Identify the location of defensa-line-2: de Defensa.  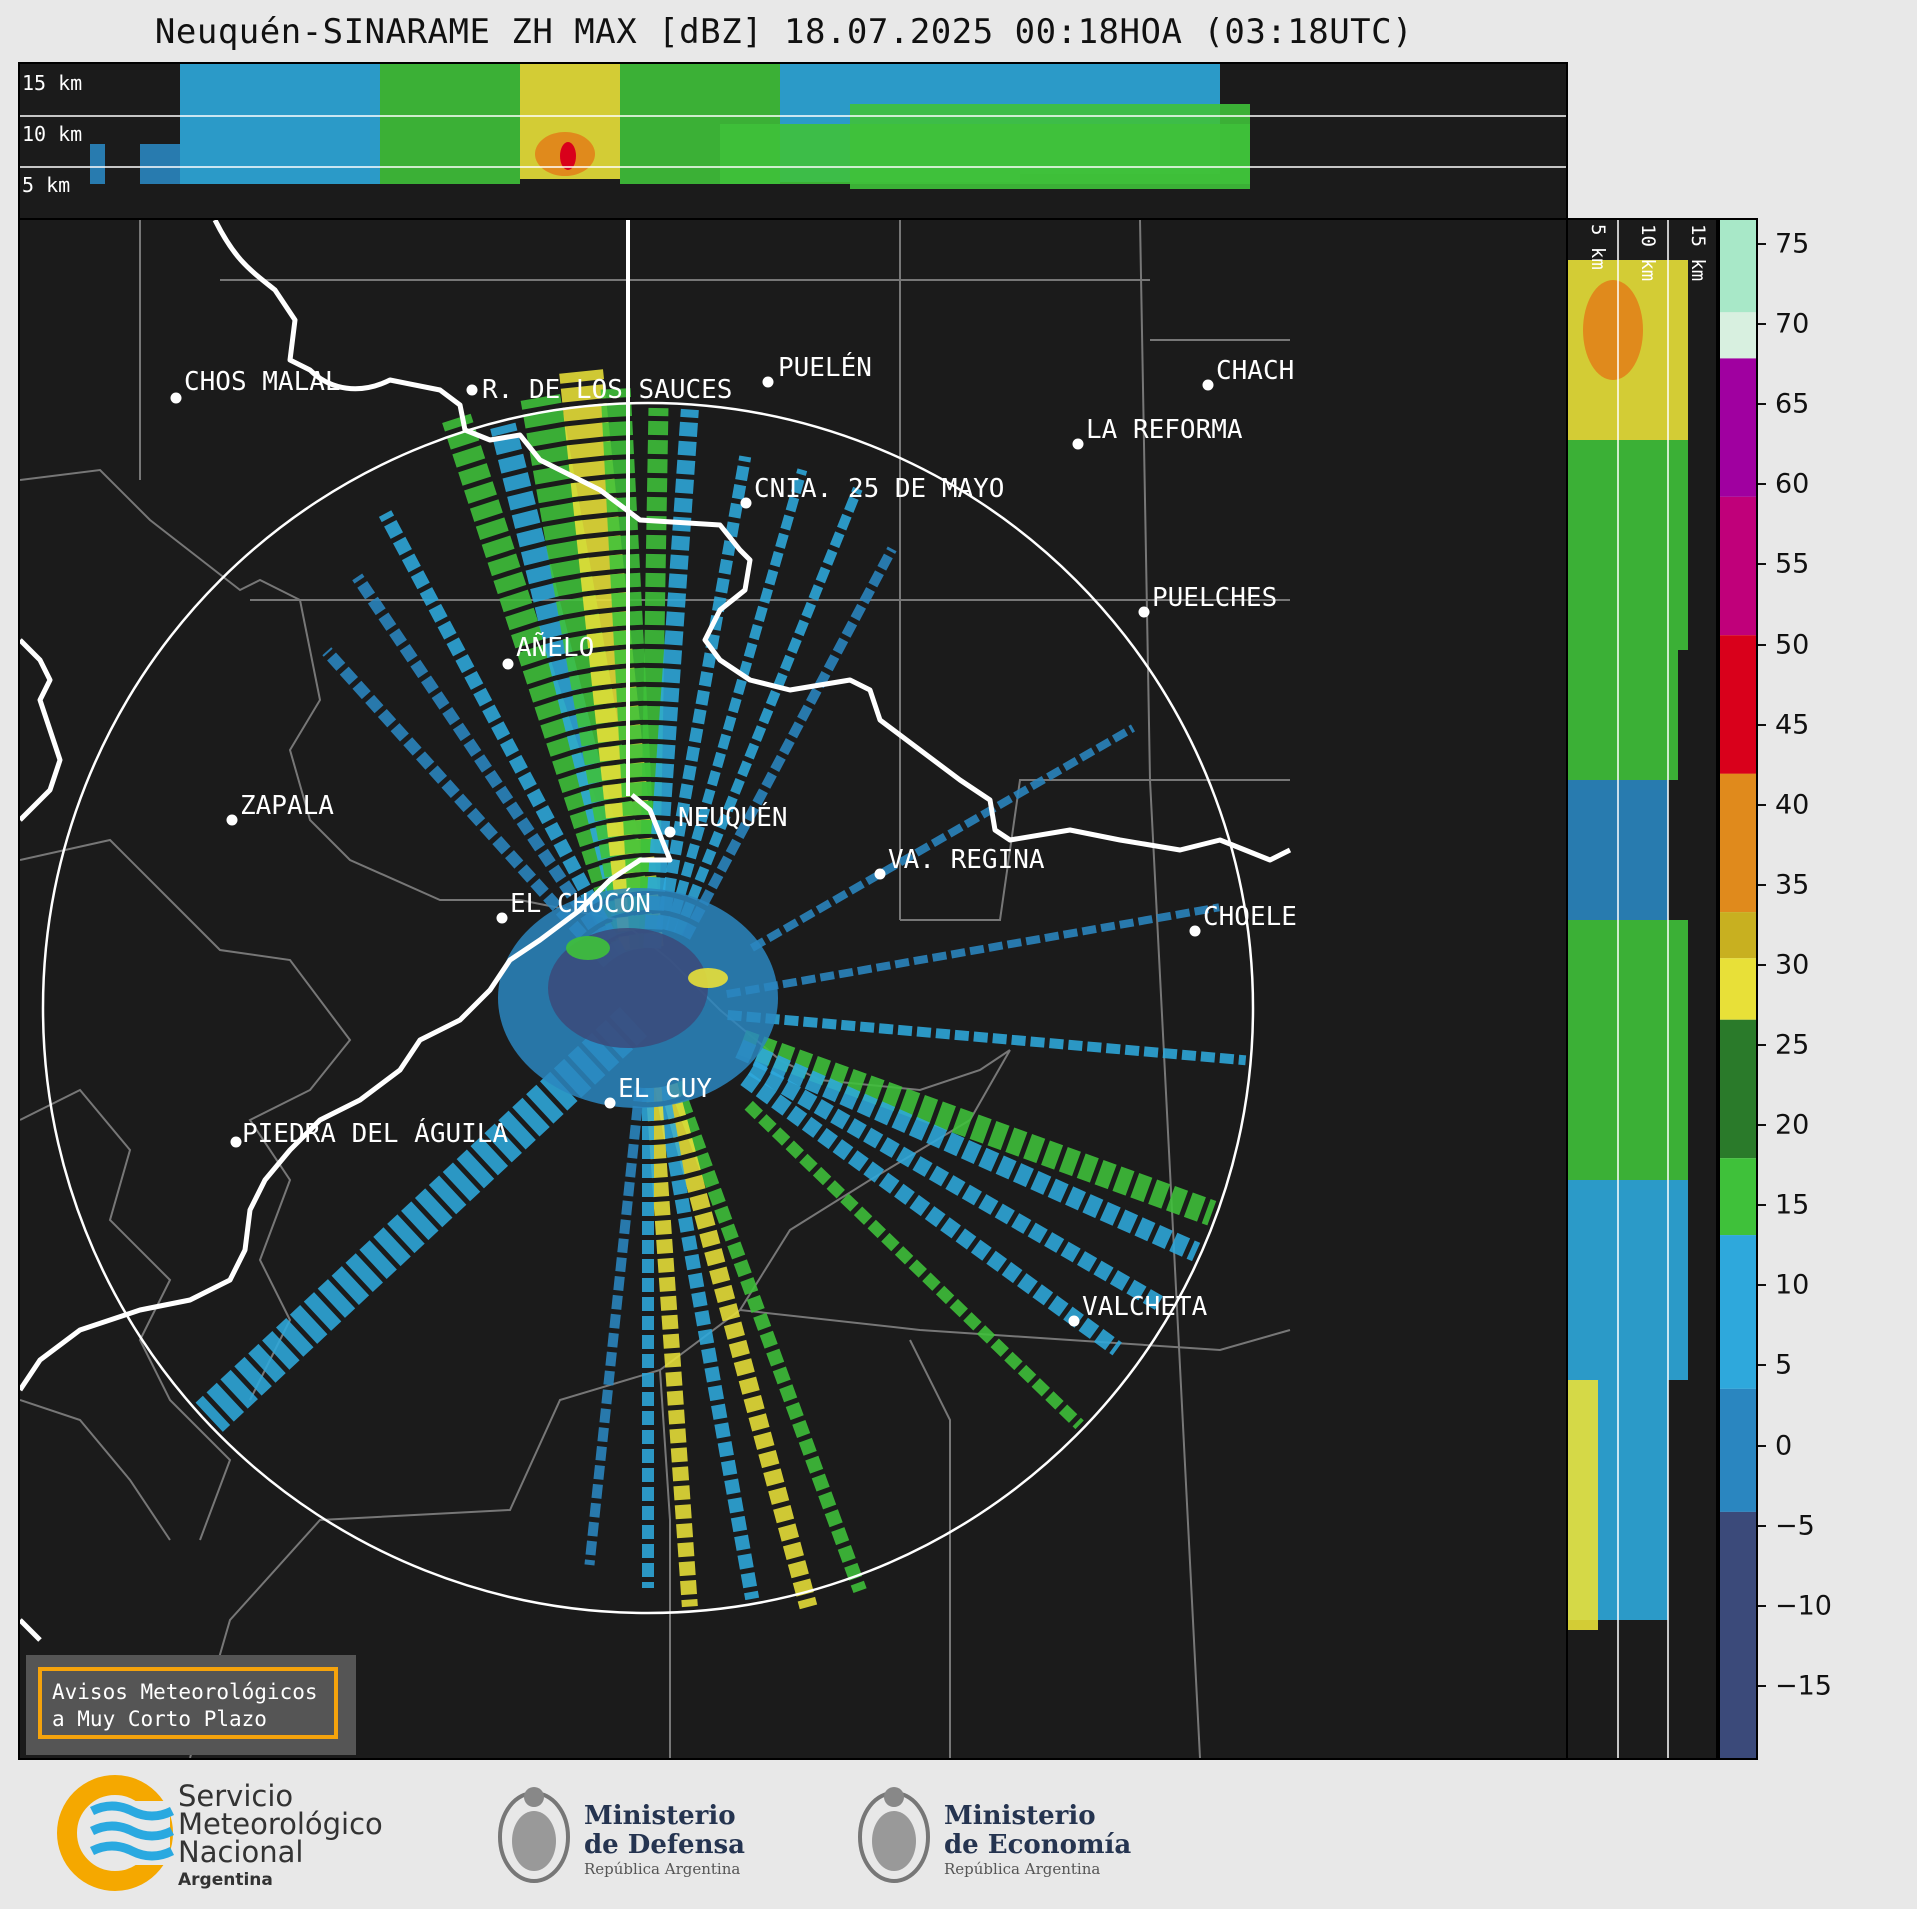
(664, 1845).